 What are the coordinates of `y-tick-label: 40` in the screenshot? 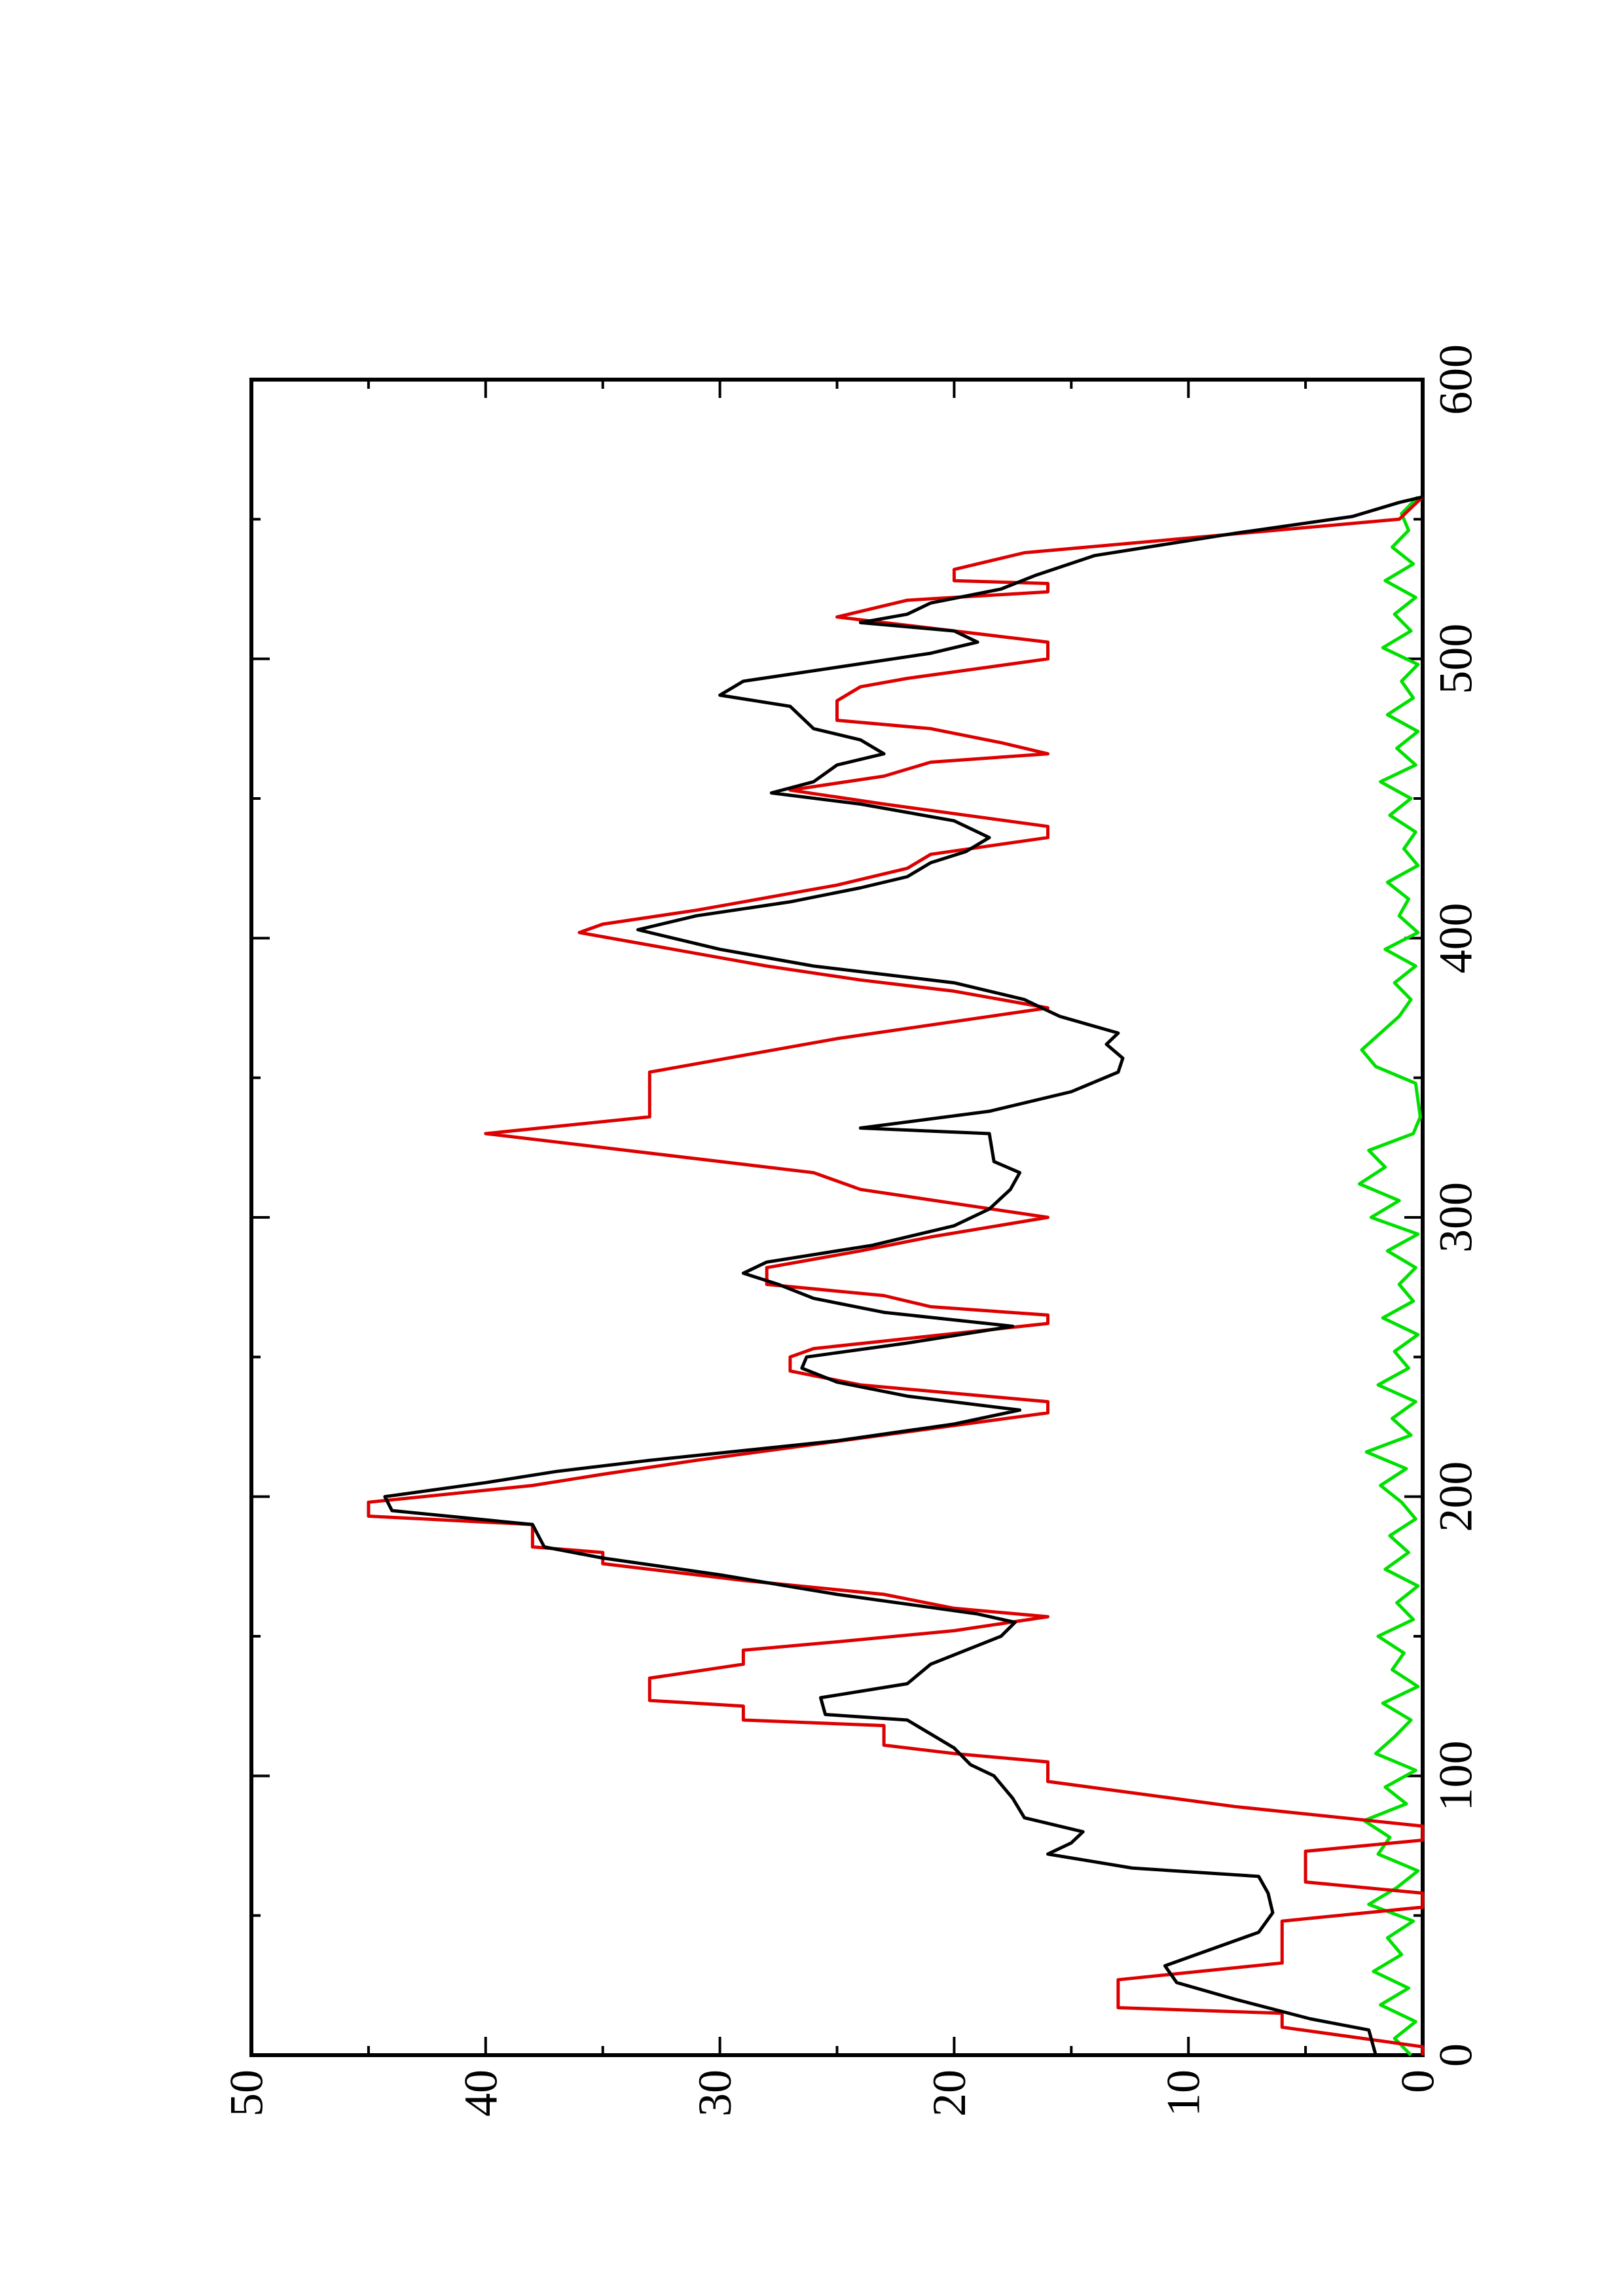 It's located at (480, 2093).